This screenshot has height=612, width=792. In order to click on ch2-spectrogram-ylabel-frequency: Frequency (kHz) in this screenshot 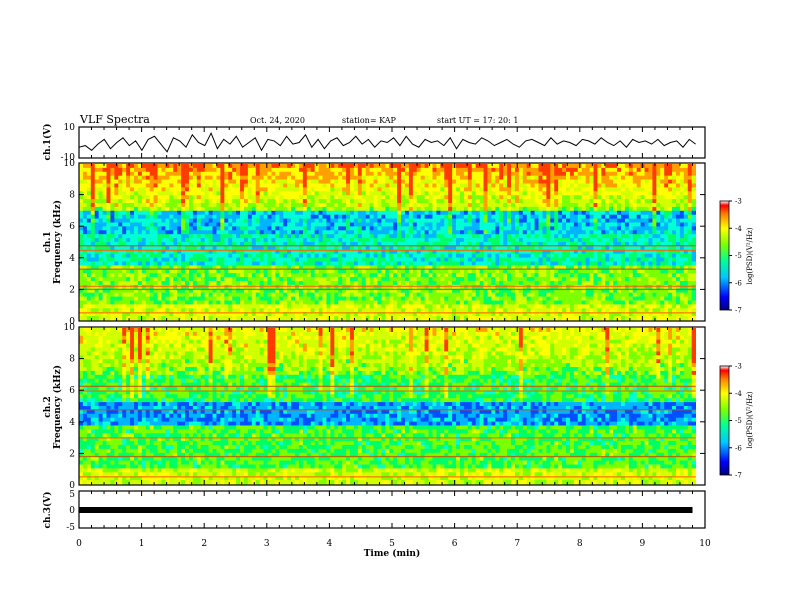, I will do `click(57, 407)`.